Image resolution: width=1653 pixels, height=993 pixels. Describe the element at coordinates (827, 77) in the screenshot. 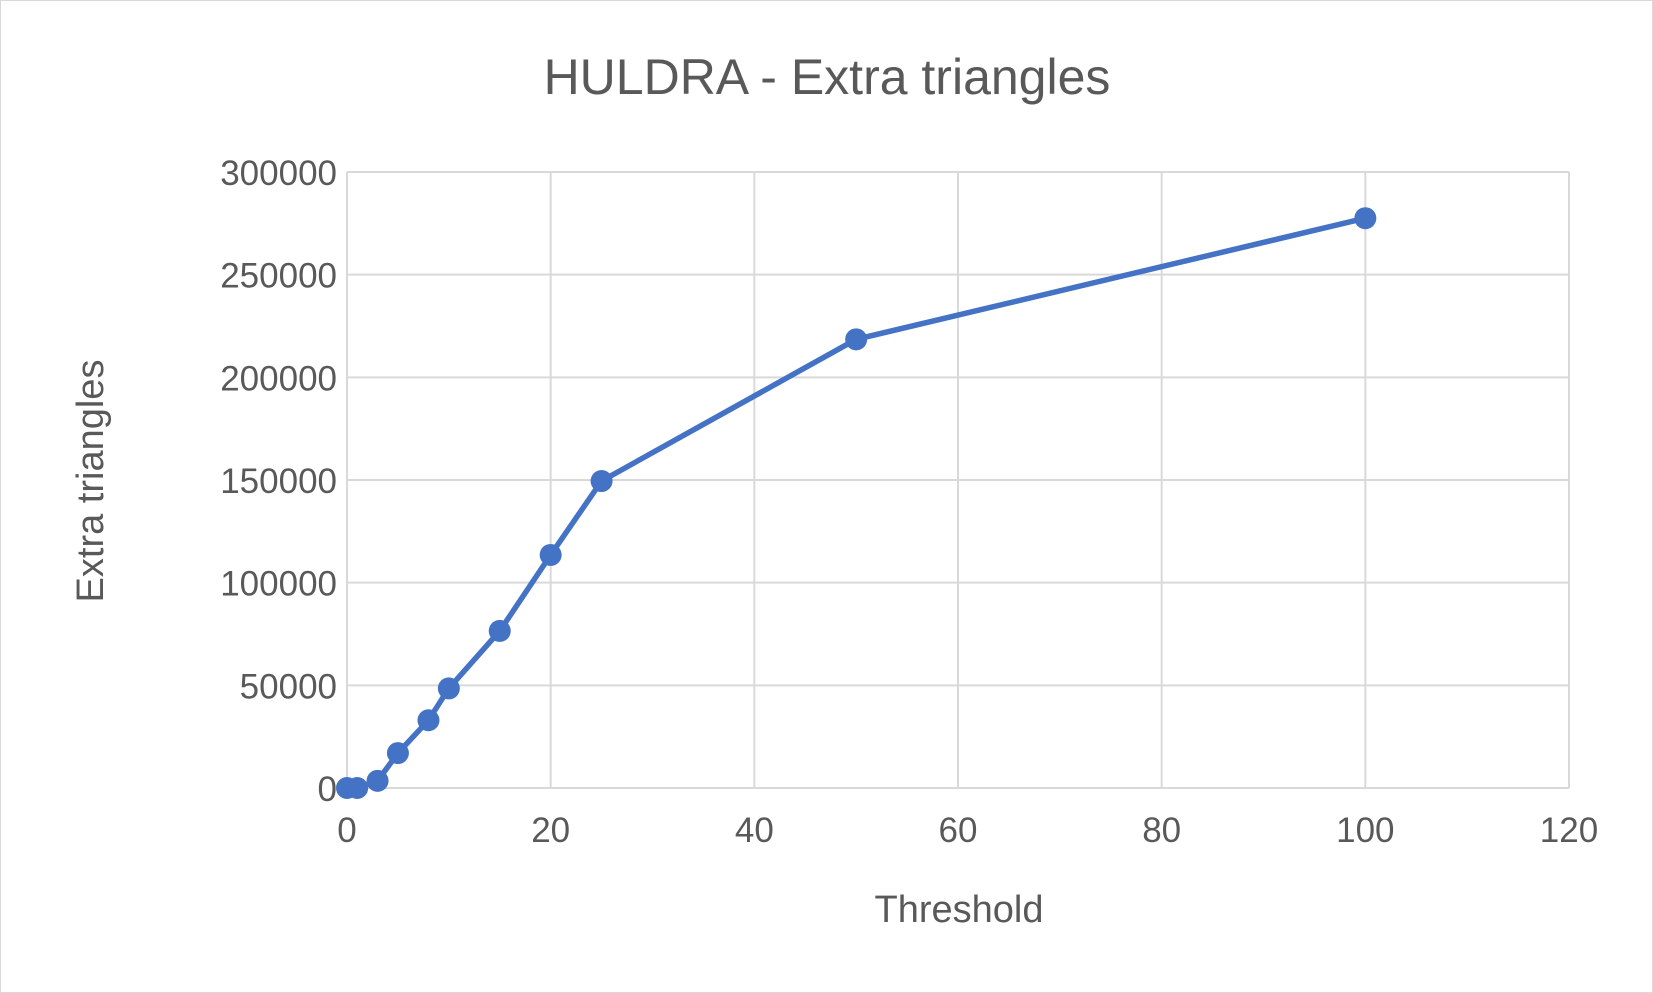

I see `chart-title: HULDRA - Extra triangles` at that location.